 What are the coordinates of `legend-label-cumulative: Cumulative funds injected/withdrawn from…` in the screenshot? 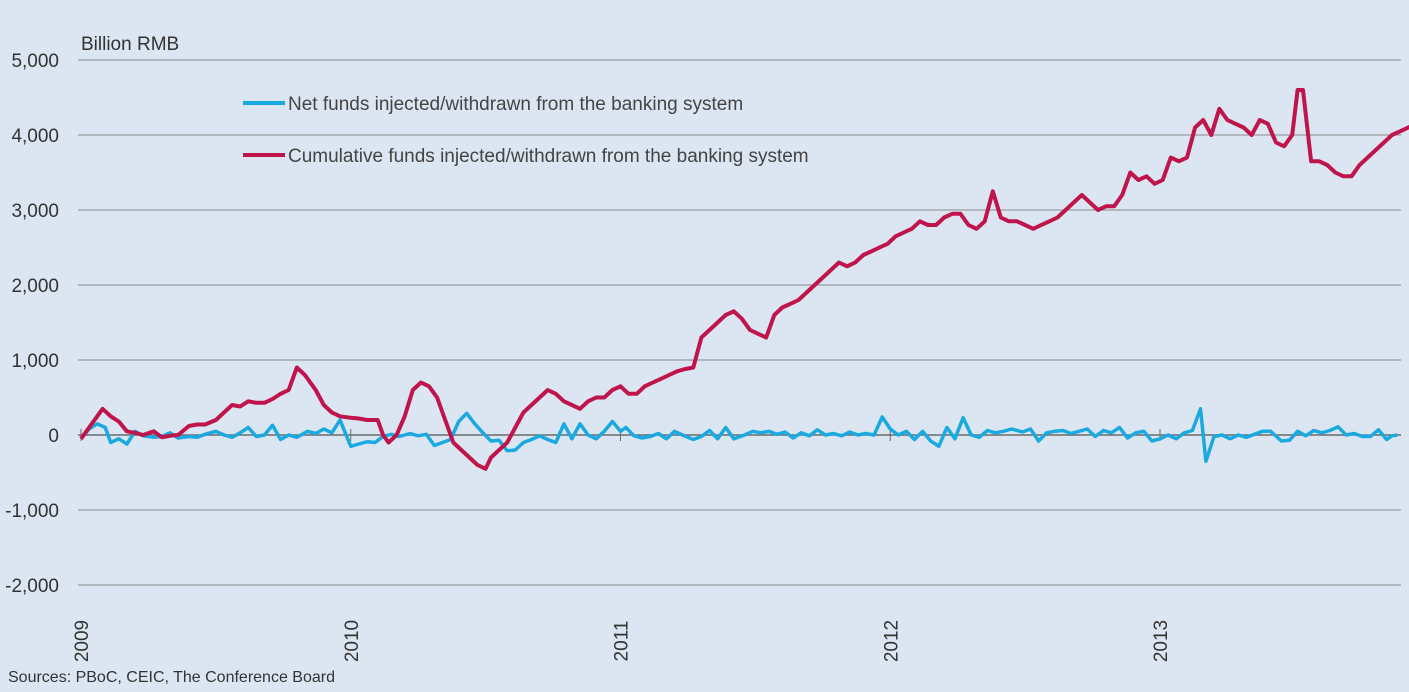 It's located at (548, 156).